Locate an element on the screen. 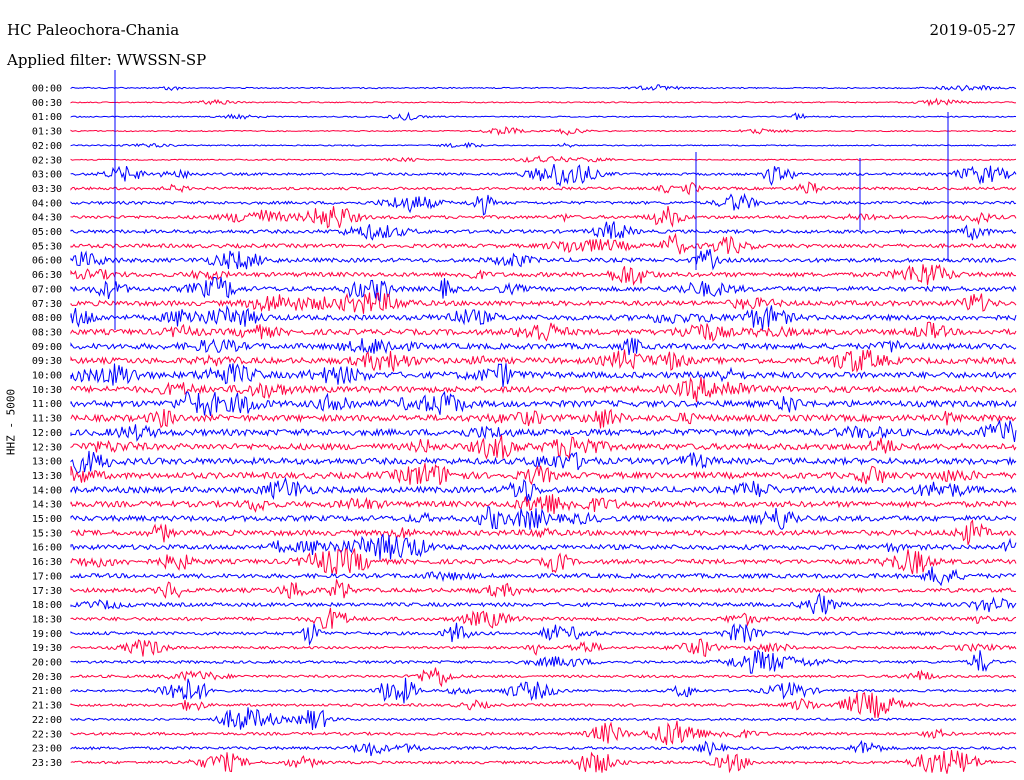 This screenshot has width=1024, height=780. row-time-label: 08:30 is located at coordinates (47, 332).